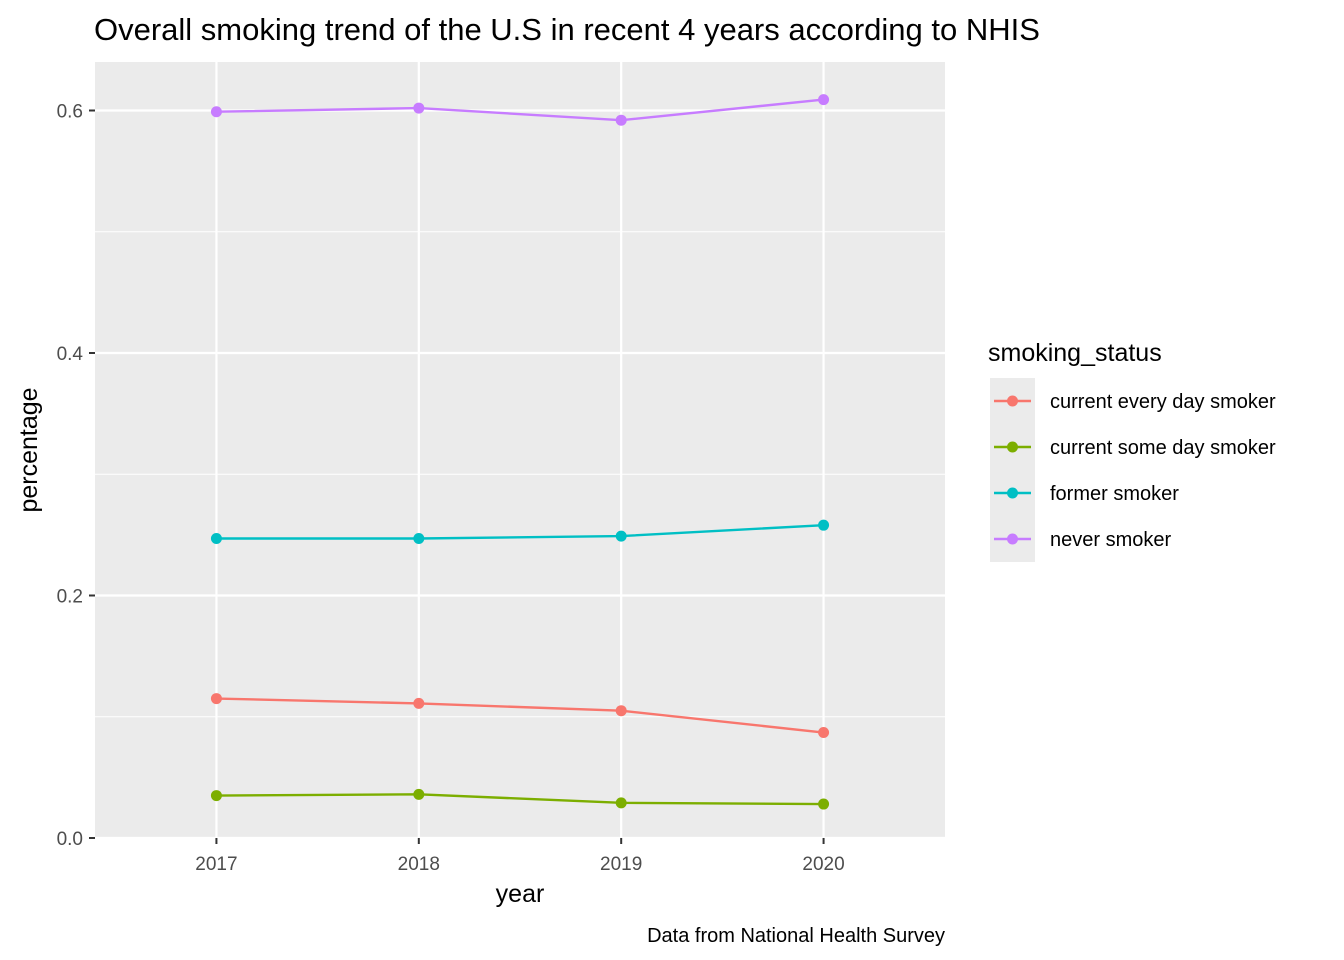 This screenshot has height=960, width=1344. Describe the element at coordinates (70, 476) in the screenshot. I see `y-tick-labels: 0.0 0.2 0.4 0.6` at that location.